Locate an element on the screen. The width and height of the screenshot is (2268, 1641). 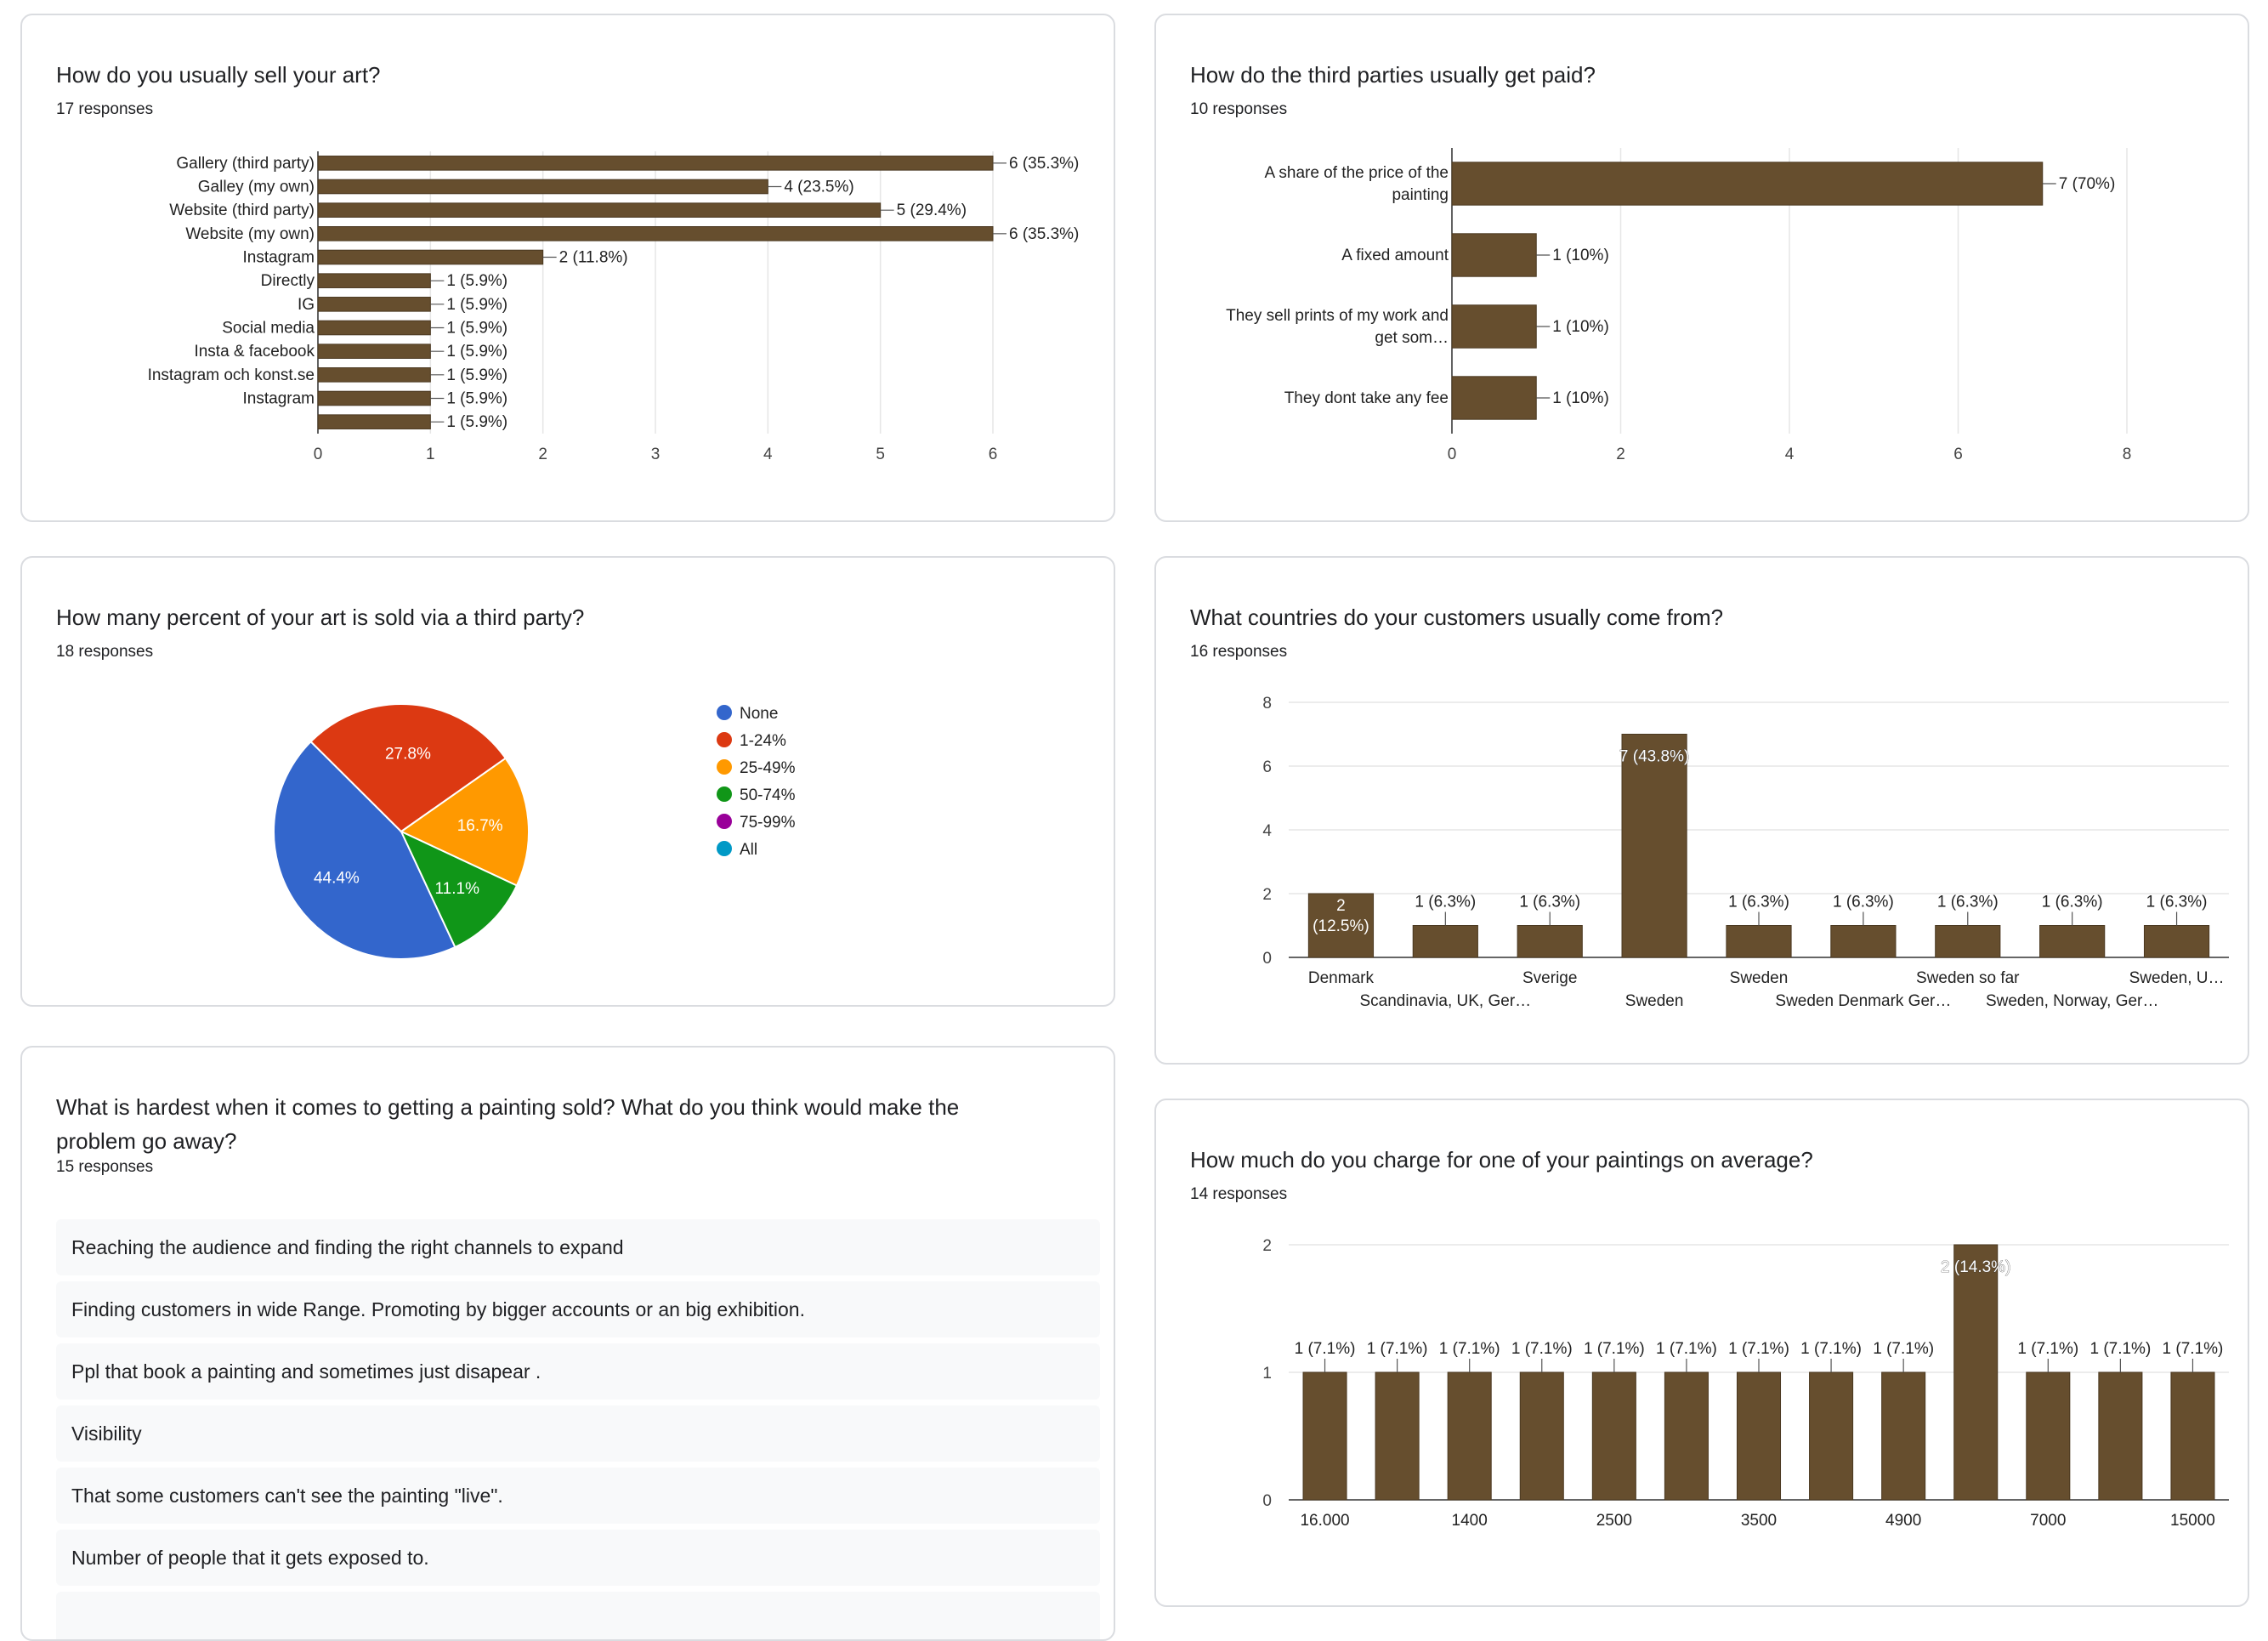
slice-label: 27.8% is located at coordinates (408, 754).